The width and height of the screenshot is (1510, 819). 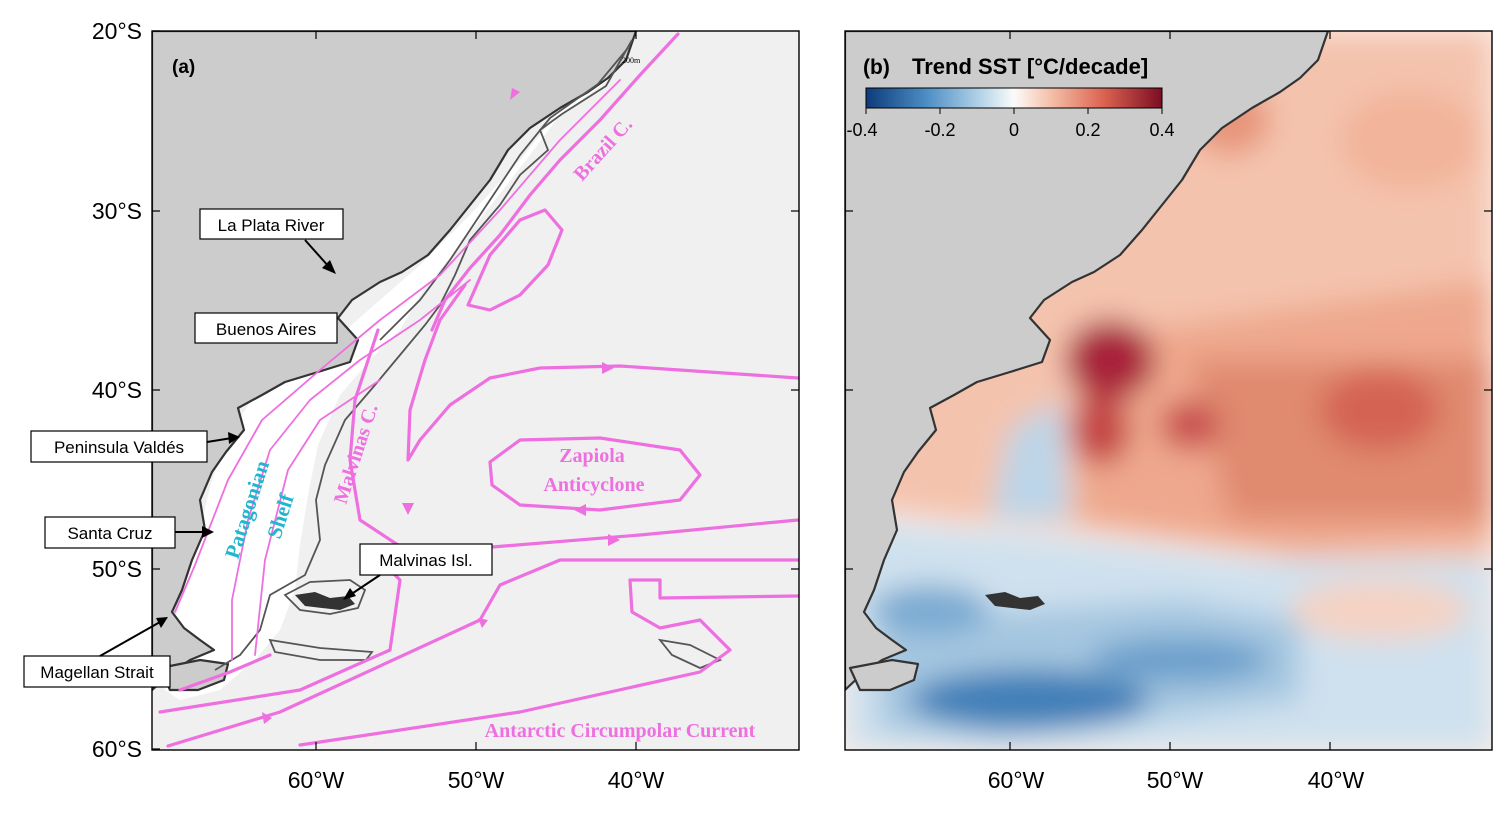 I want to click on panel-a-label: (a), so click(x=183, y=67).